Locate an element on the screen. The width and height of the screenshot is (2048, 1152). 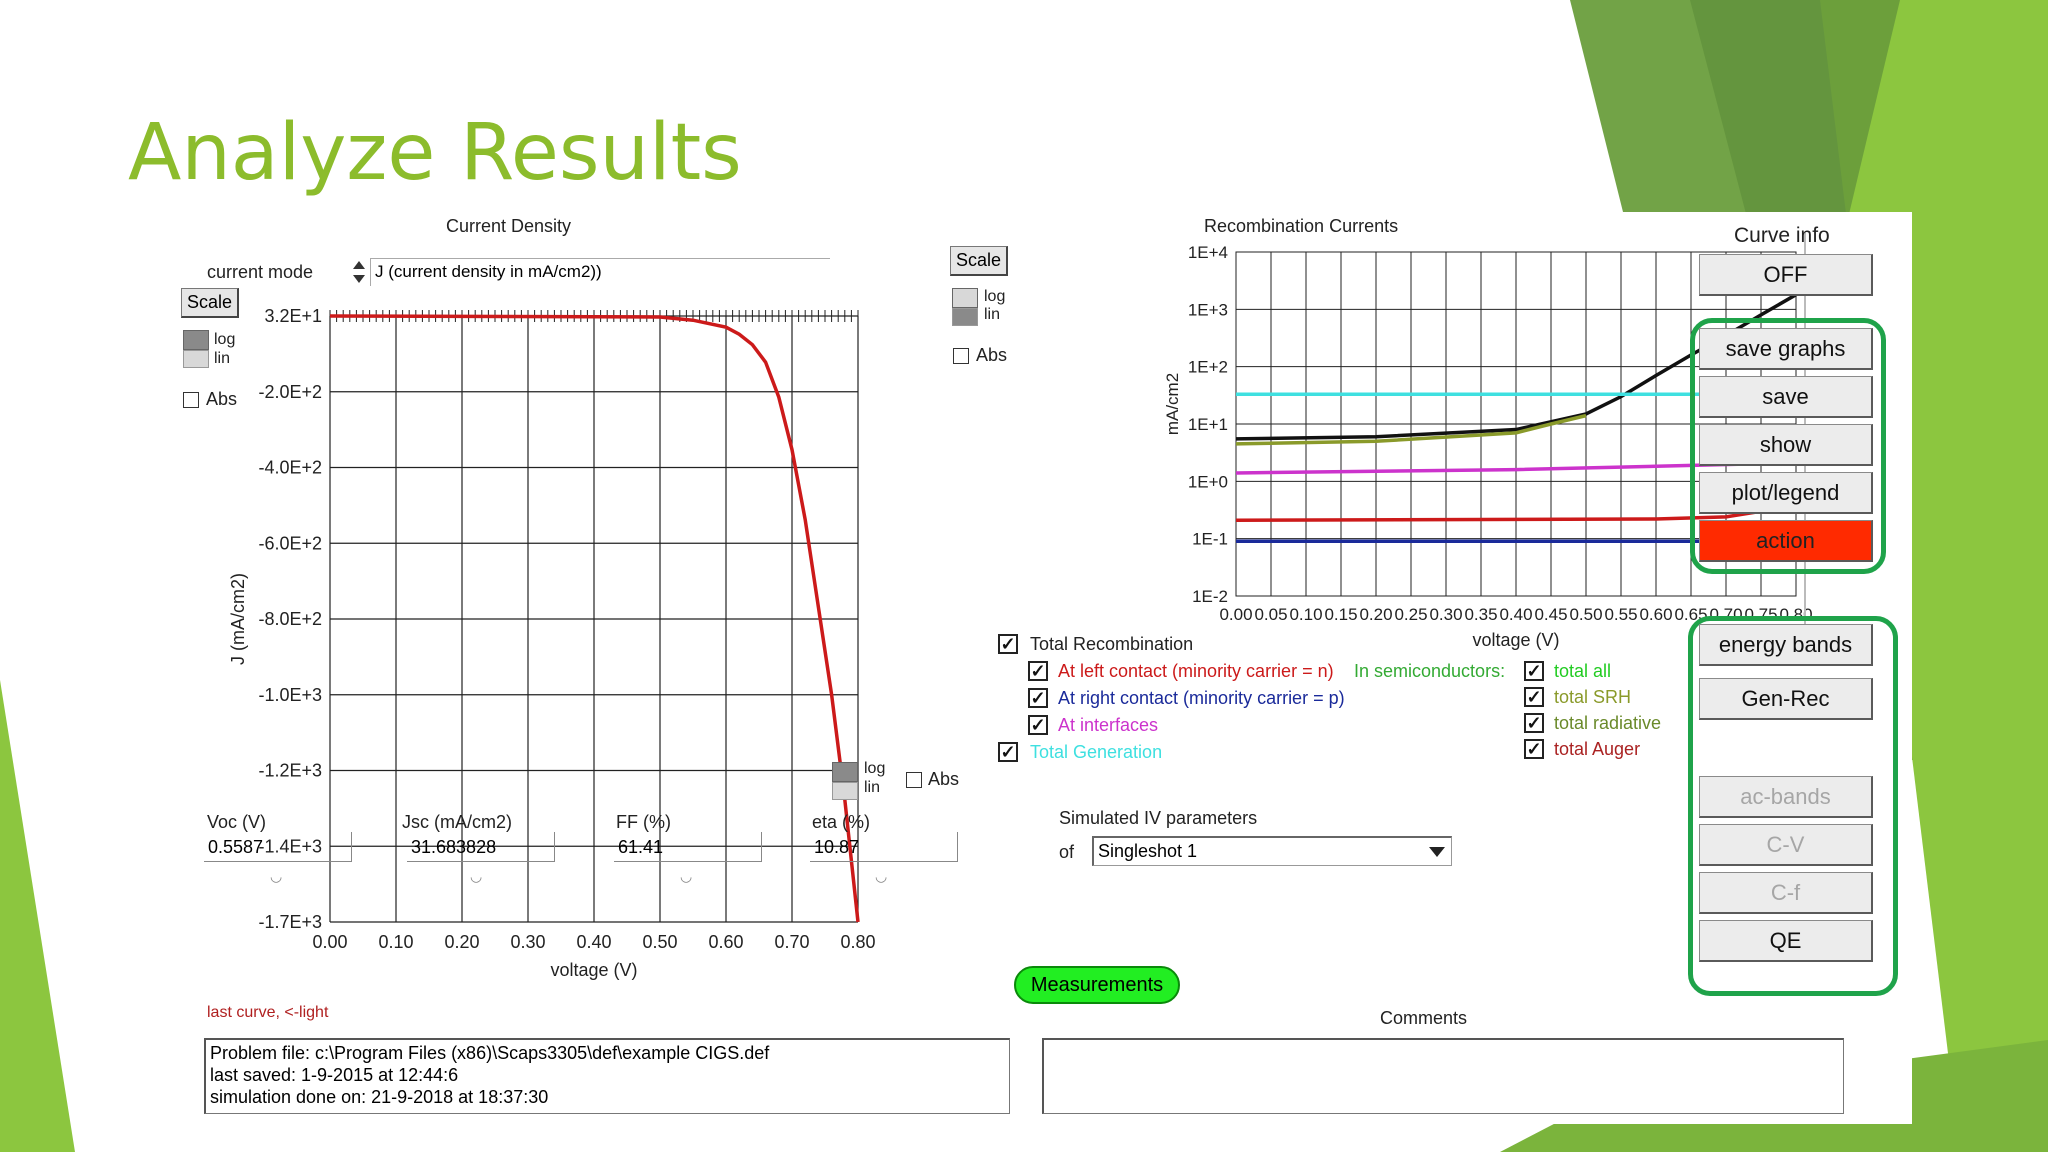
ff-spinner-icon: ◡ is located at coordinates (686, 876).